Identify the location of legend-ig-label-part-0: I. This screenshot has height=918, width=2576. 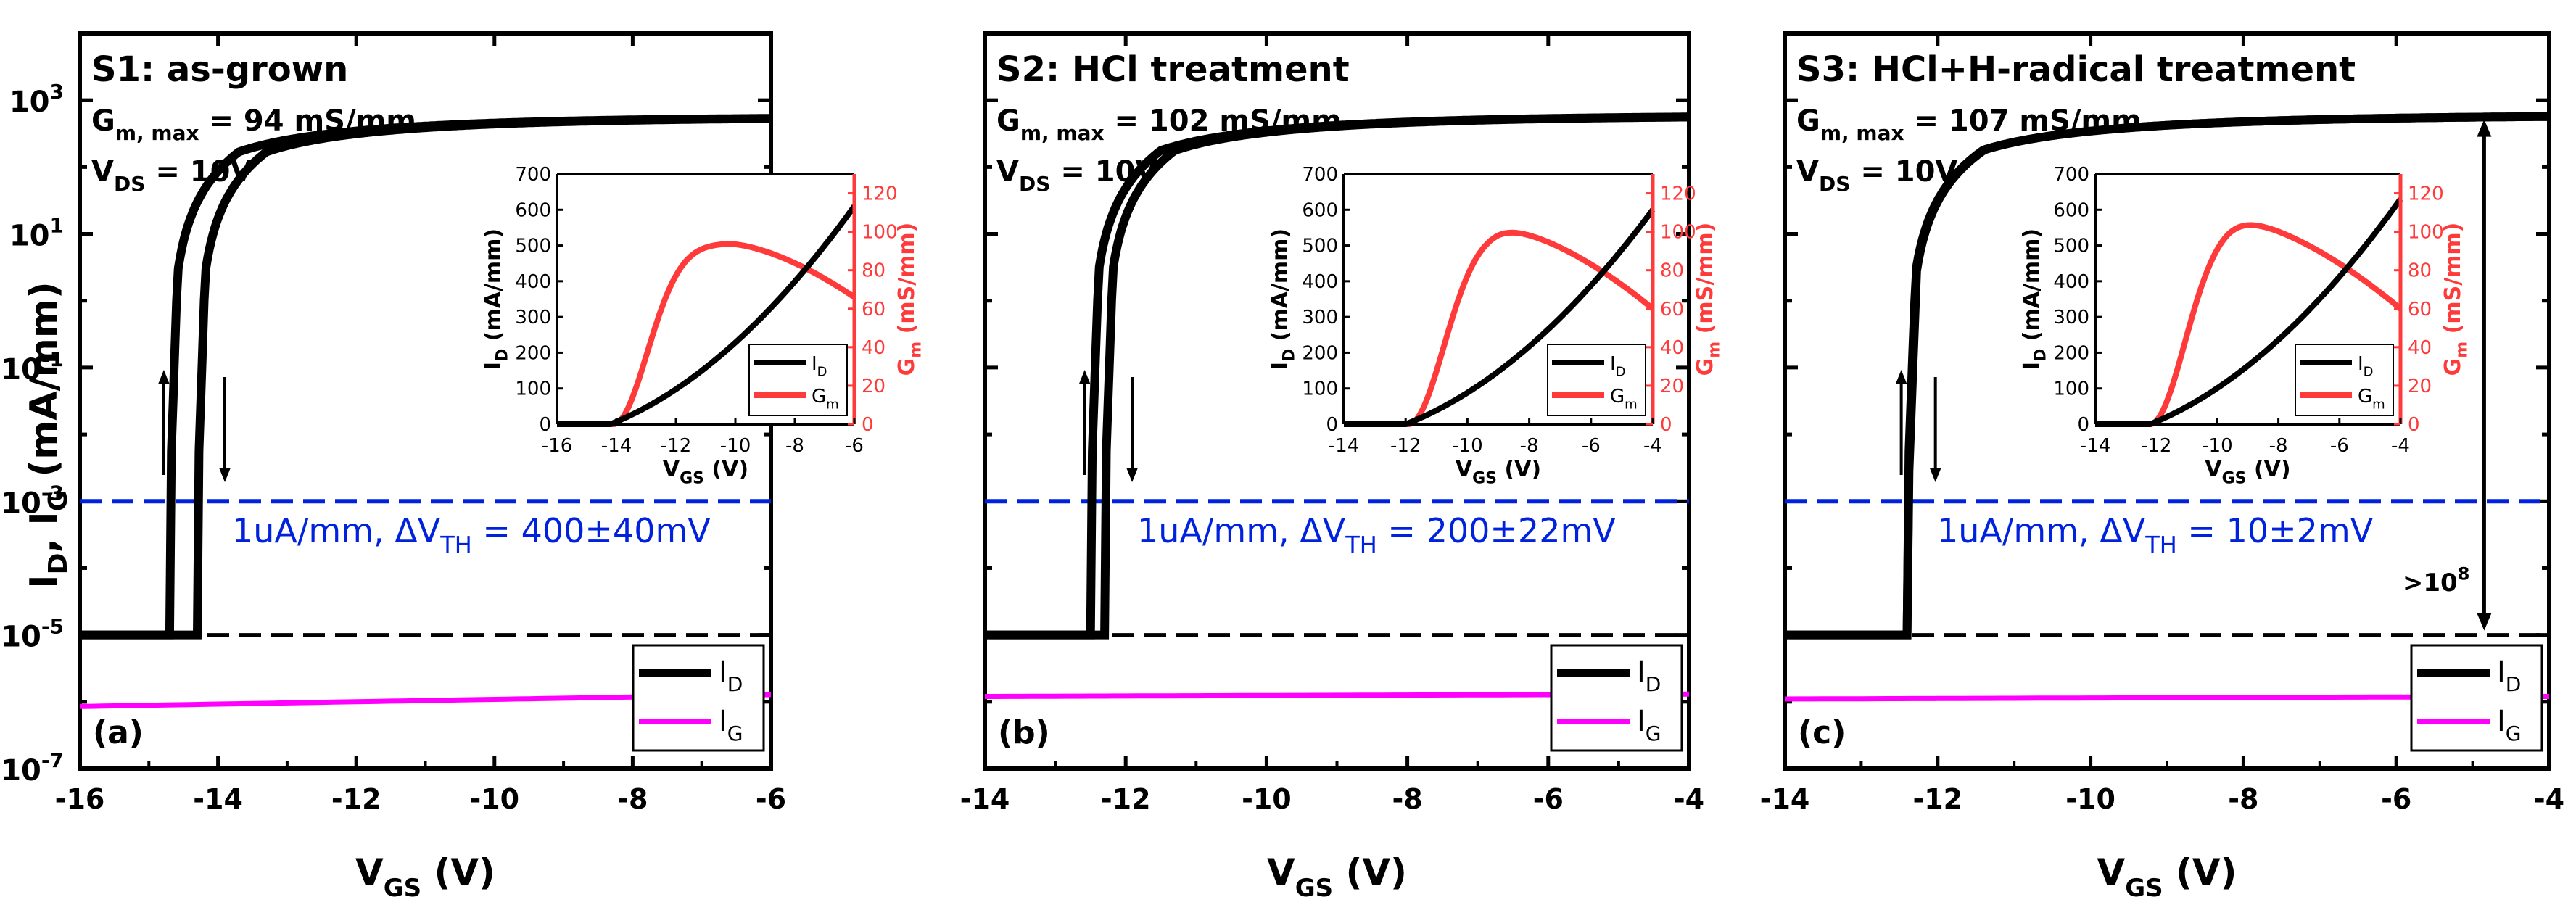
(723, 721).